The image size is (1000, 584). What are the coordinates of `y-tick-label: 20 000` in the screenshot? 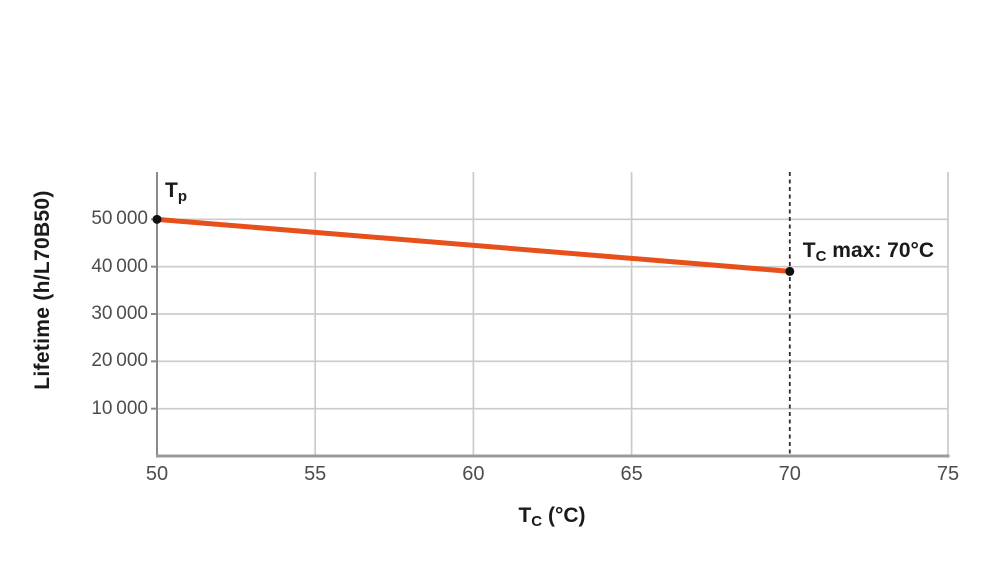 It's located at (119, 361).